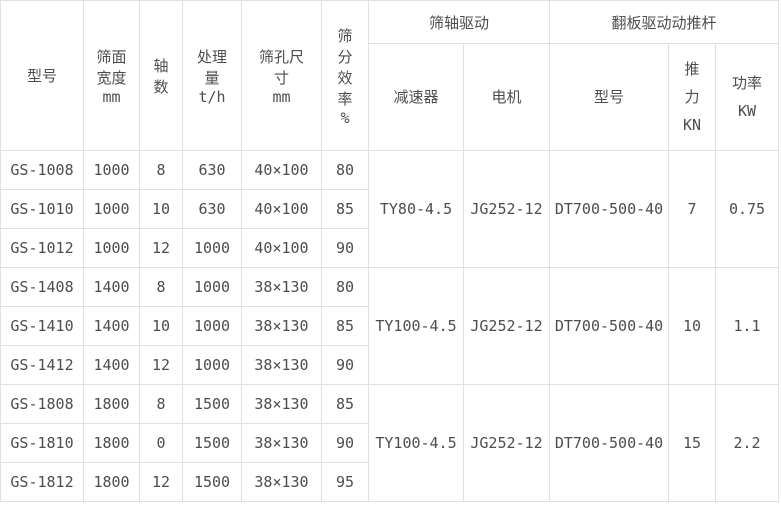 The height and width of the screenshot is (506, 781). Describe the element at coordinates (42, 443) in the screenshot. I see `model-cell: GS-1810` at that location.